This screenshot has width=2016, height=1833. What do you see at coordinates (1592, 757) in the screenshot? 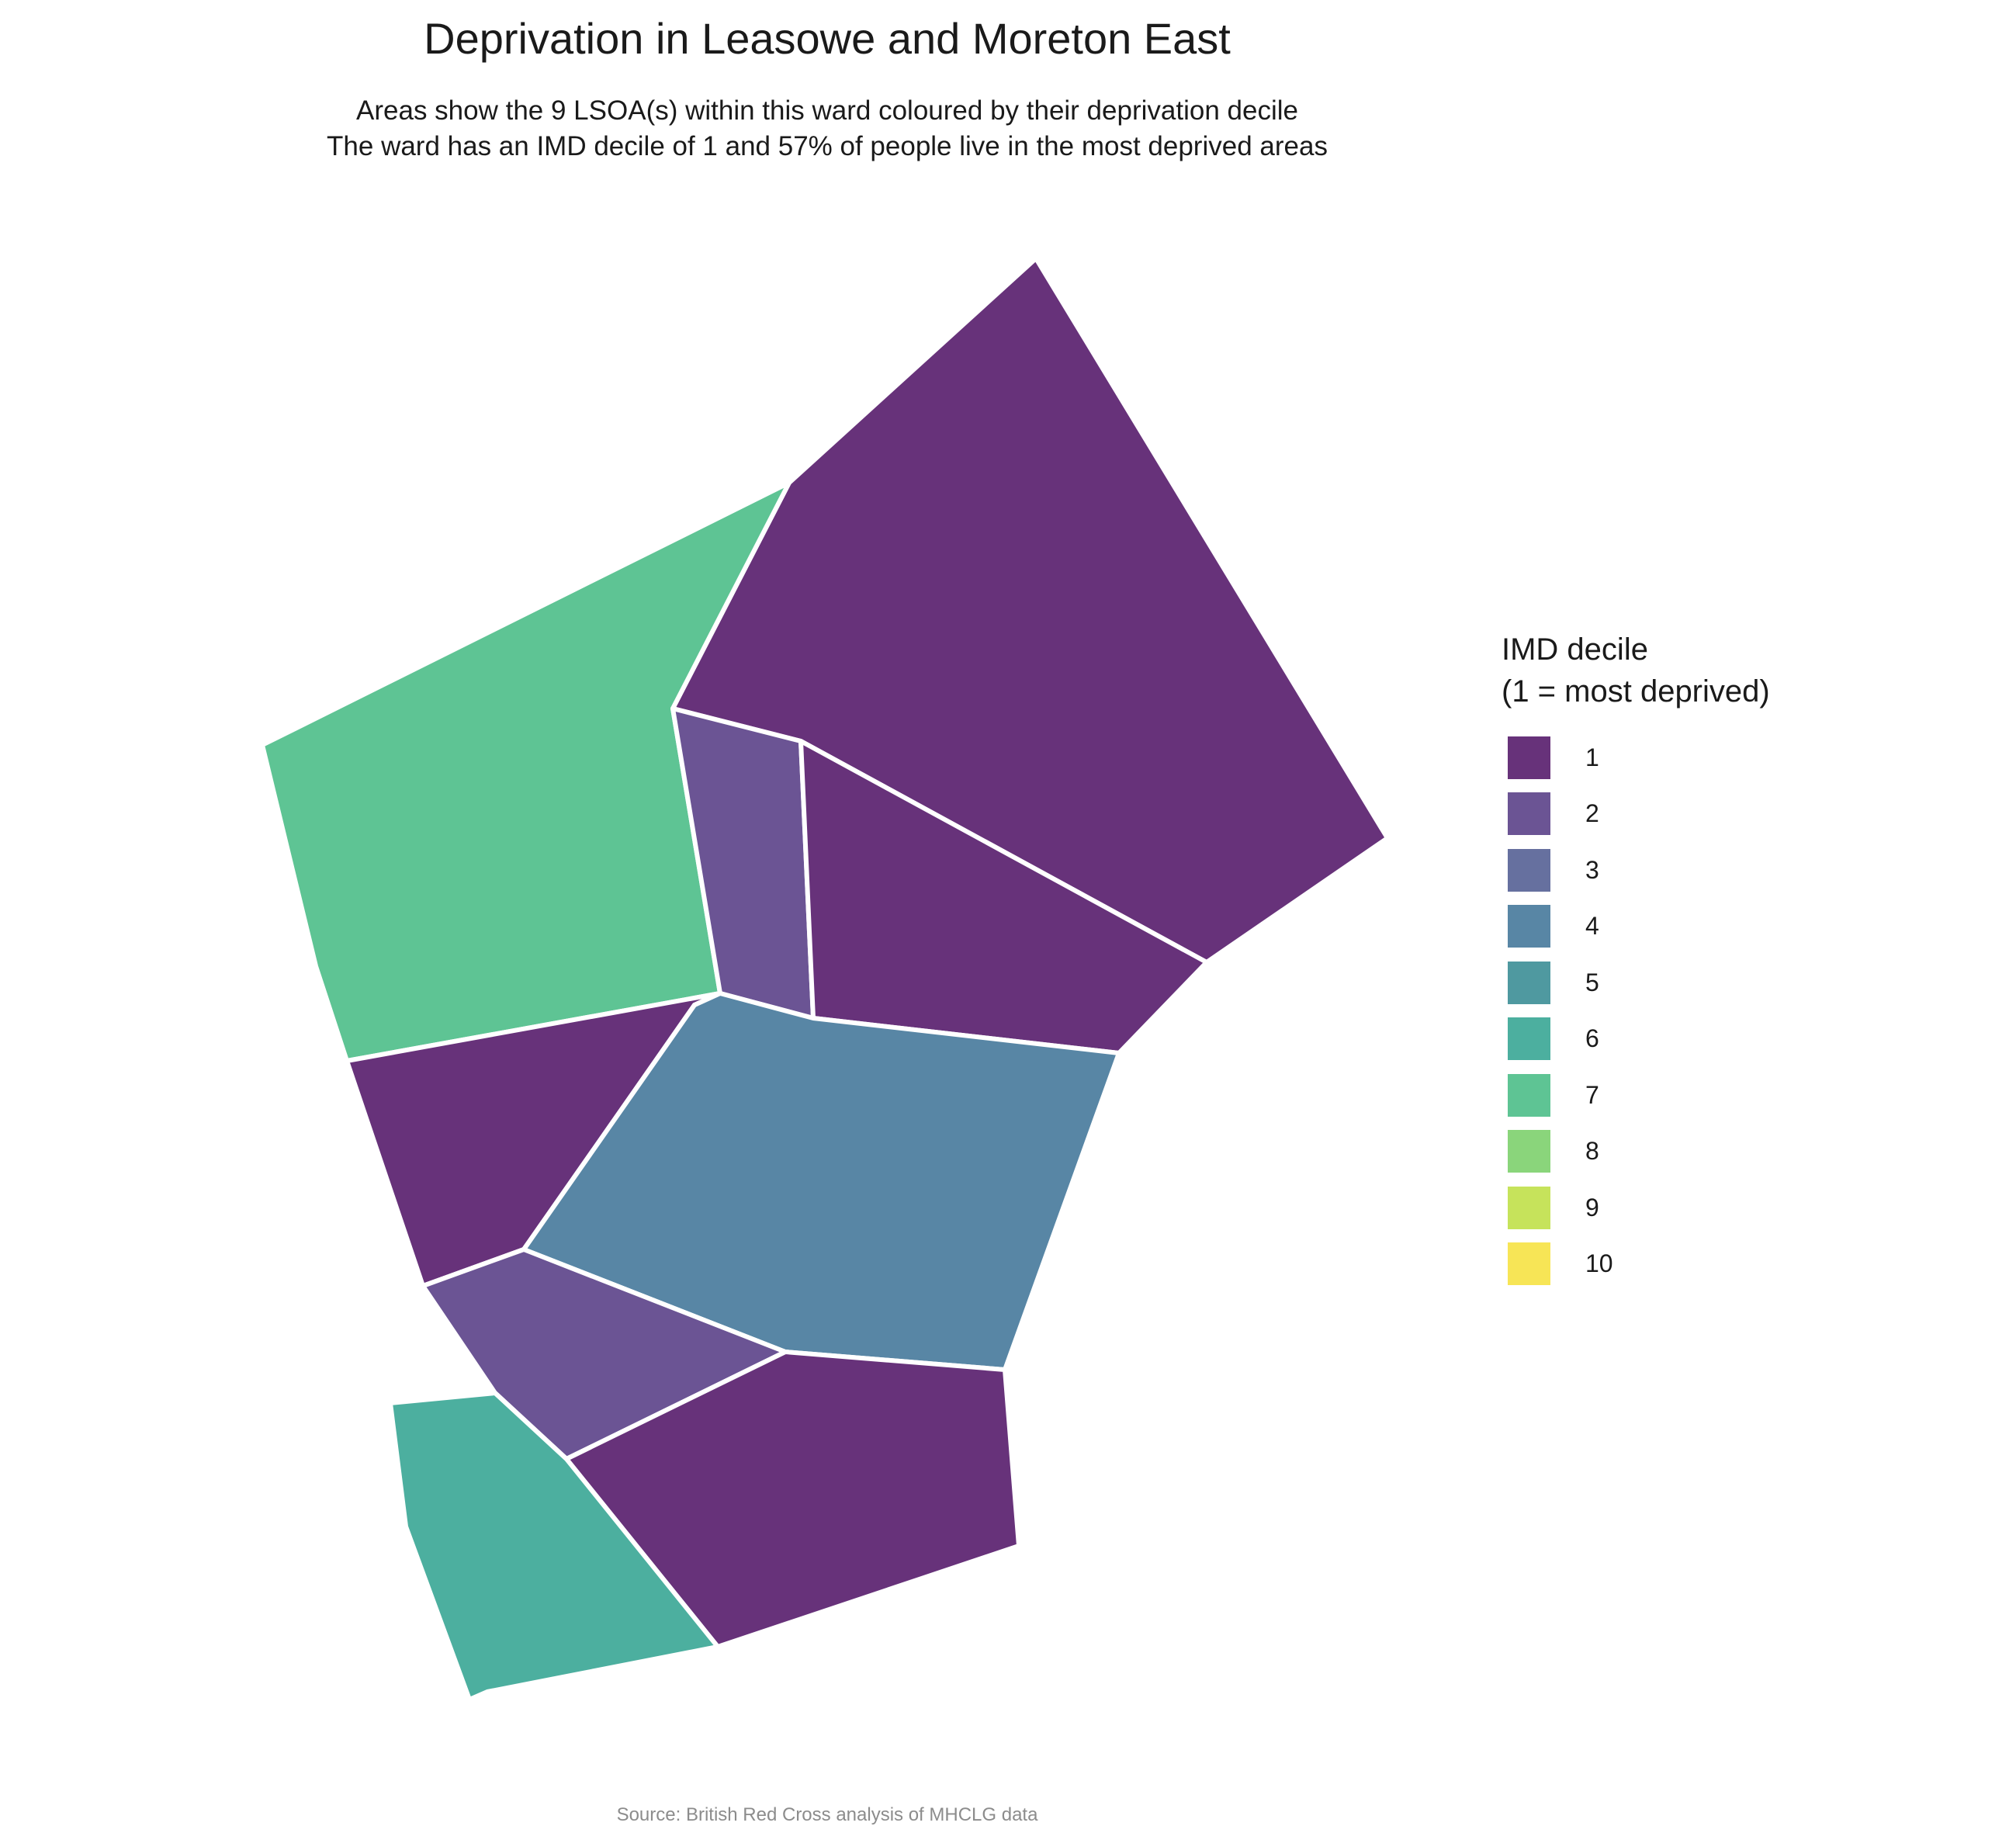
I see `legend-label: 1` at bounding box center [1592, 757].